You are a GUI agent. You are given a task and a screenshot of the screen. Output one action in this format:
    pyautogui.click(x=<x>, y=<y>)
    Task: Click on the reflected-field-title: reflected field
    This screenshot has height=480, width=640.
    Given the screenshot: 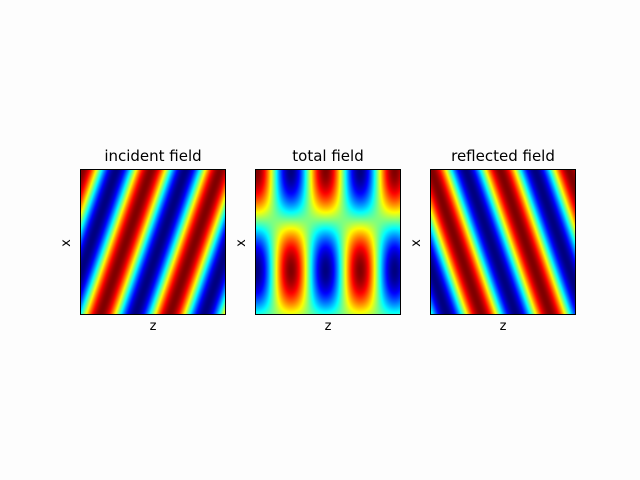 What is the action you would take?
    pyautogui.click(x=503, y=156)
    